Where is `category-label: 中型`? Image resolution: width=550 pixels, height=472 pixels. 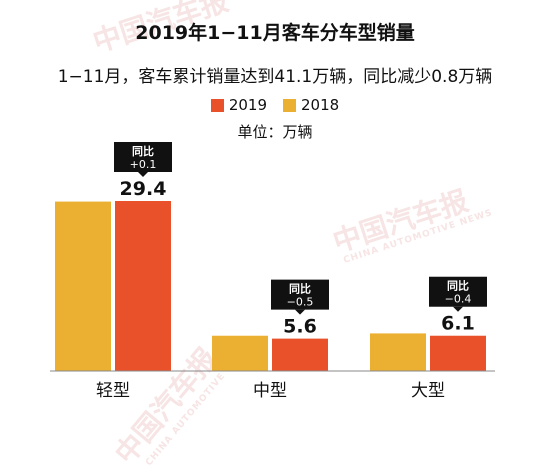 category-label: 中型 is located at coordinates (270, 391).